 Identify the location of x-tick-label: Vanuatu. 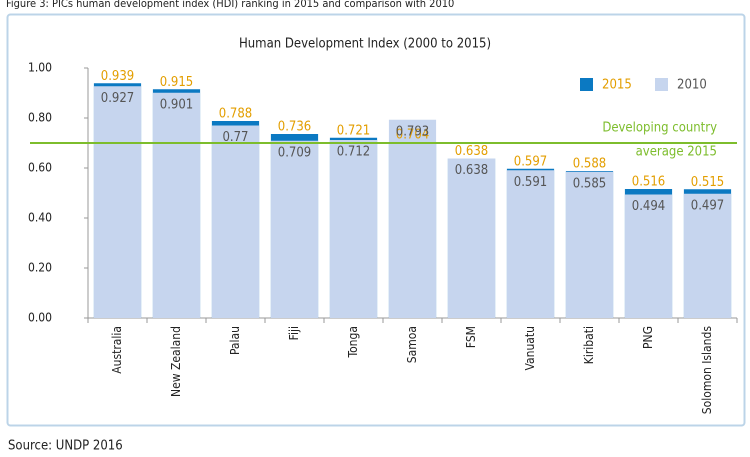
(530, 348).